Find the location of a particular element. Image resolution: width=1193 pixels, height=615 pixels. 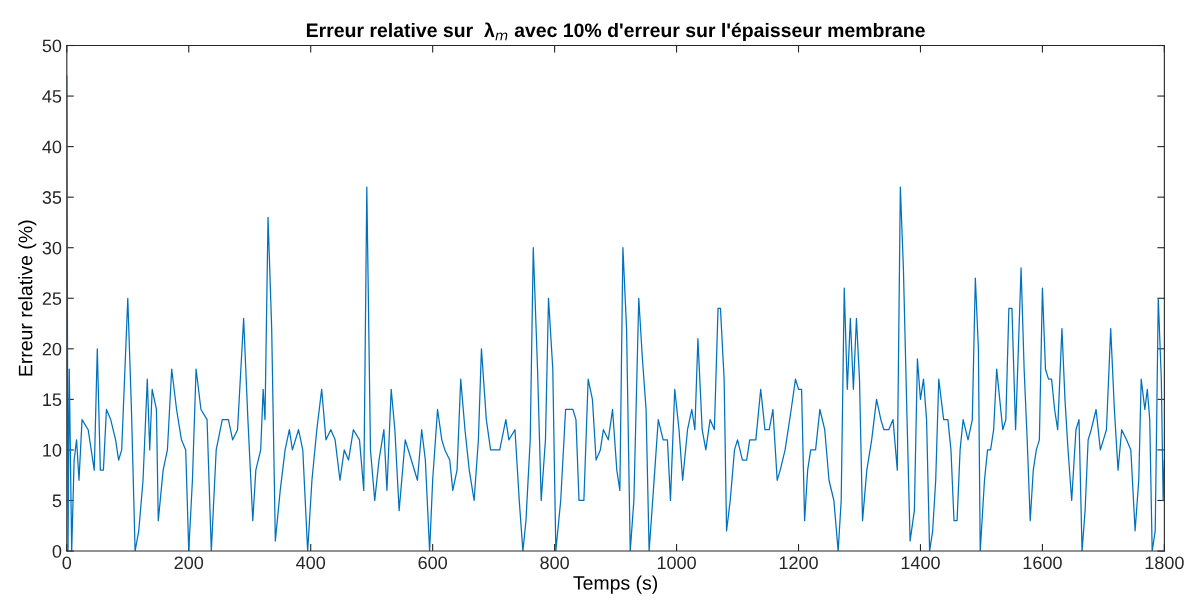

y-tick-label: 45 is located at coordinates (52, 96).